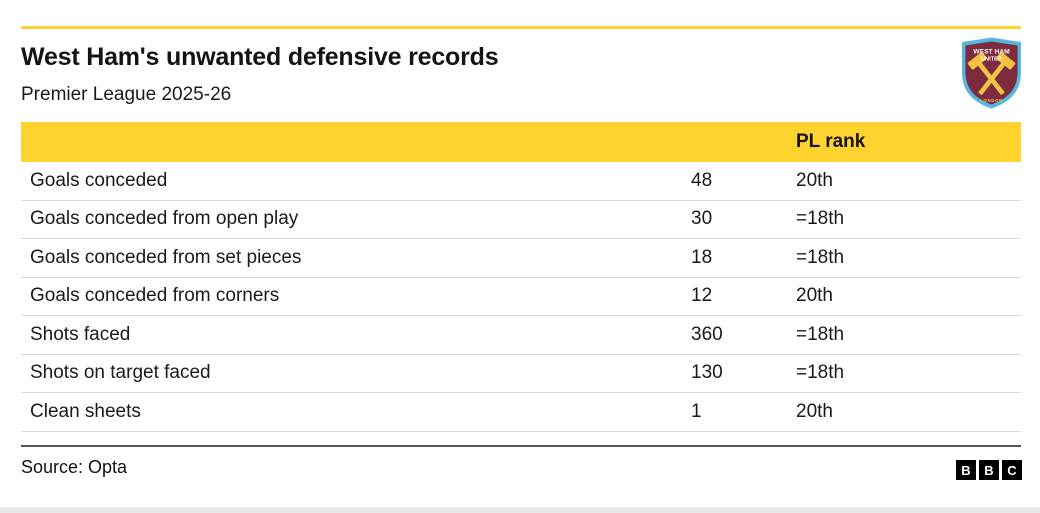  What do you see at coordinates (521, 181) in the screenshot?
I see `table-row: Goals conceded 48 20th` at bounding box center [521, 181].